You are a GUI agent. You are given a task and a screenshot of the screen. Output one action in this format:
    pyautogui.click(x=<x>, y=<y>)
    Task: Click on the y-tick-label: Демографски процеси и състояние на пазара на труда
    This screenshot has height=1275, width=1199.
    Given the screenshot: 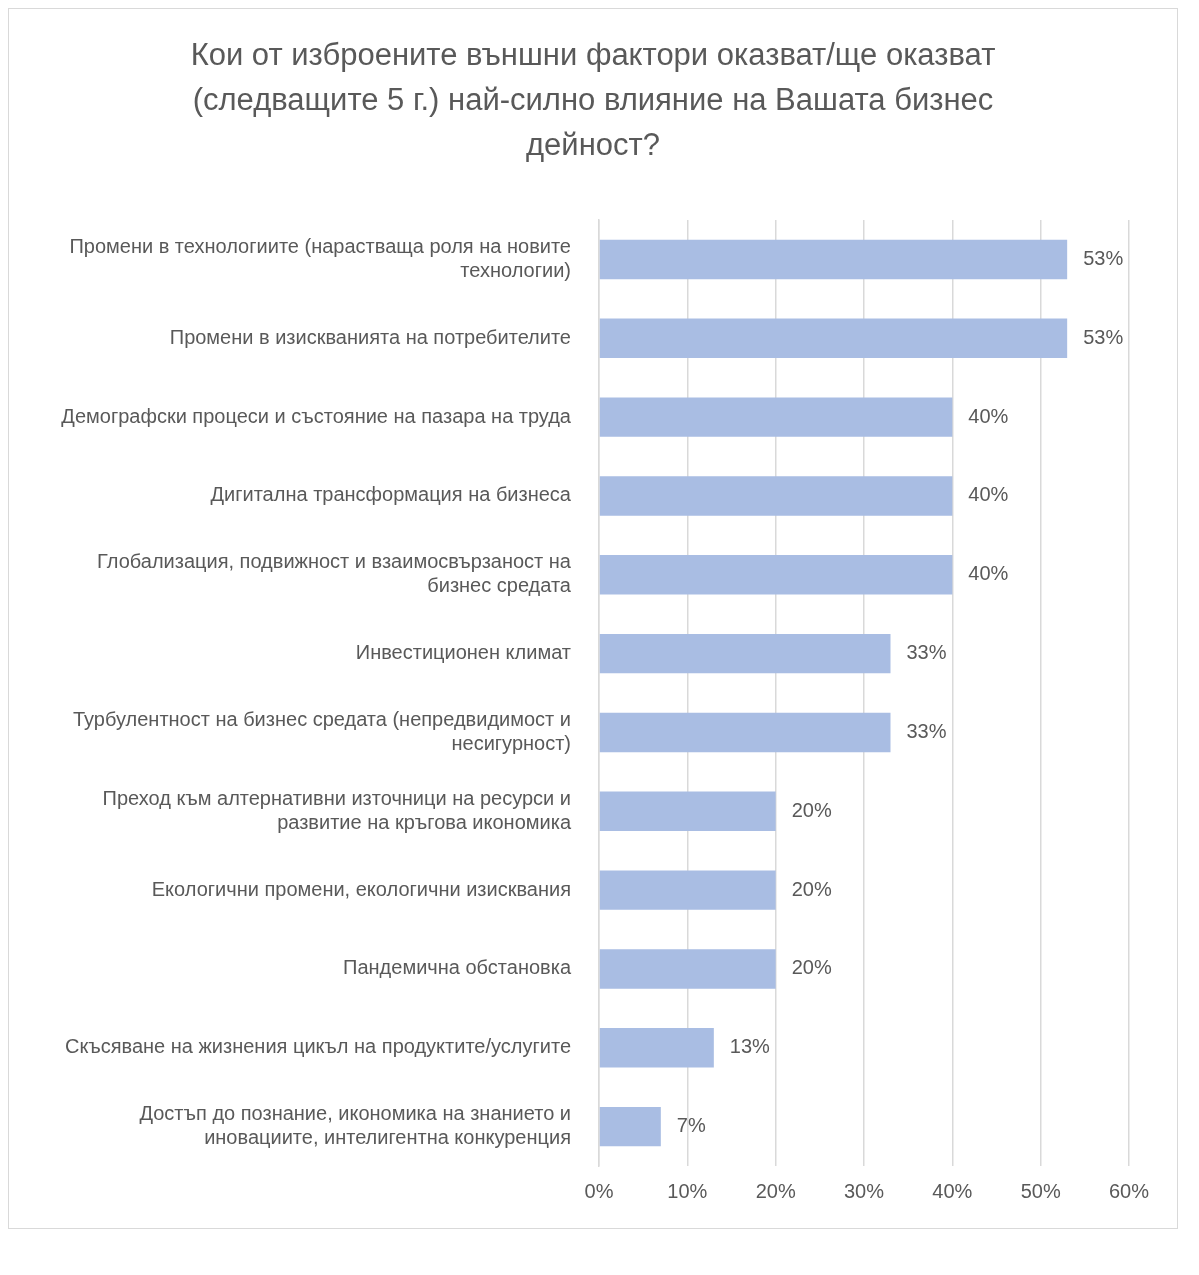 What is the action you would take?
    pyautogui.click(x=316, y=415)
    